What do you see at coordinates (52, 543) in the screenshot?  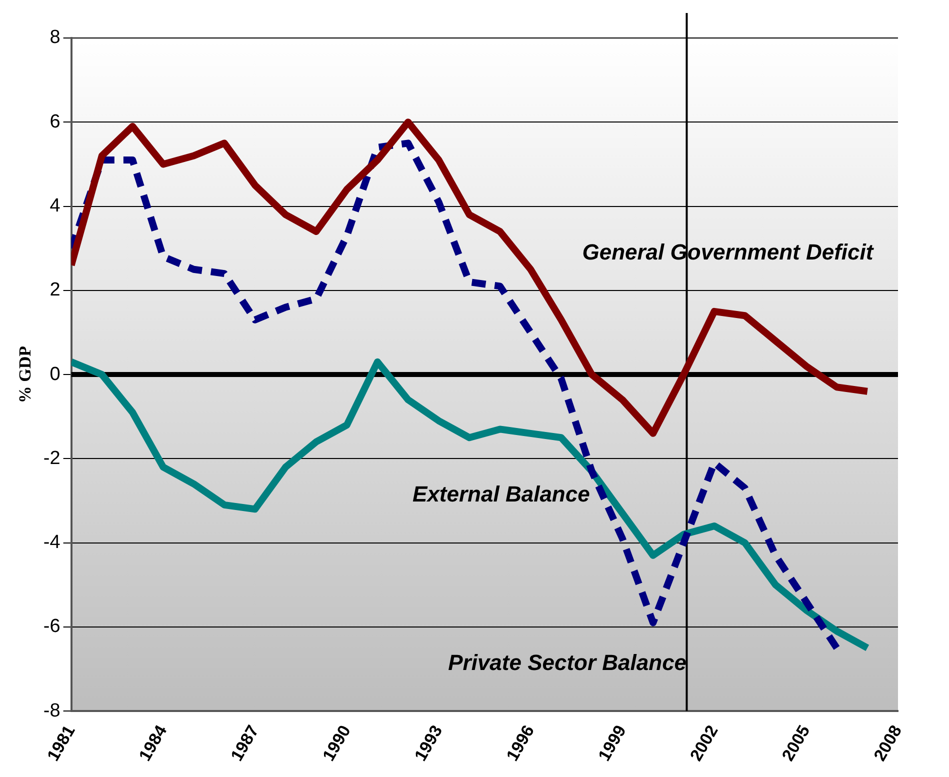 I see `y-tick-label: -4` at bounding box center [52, 543].